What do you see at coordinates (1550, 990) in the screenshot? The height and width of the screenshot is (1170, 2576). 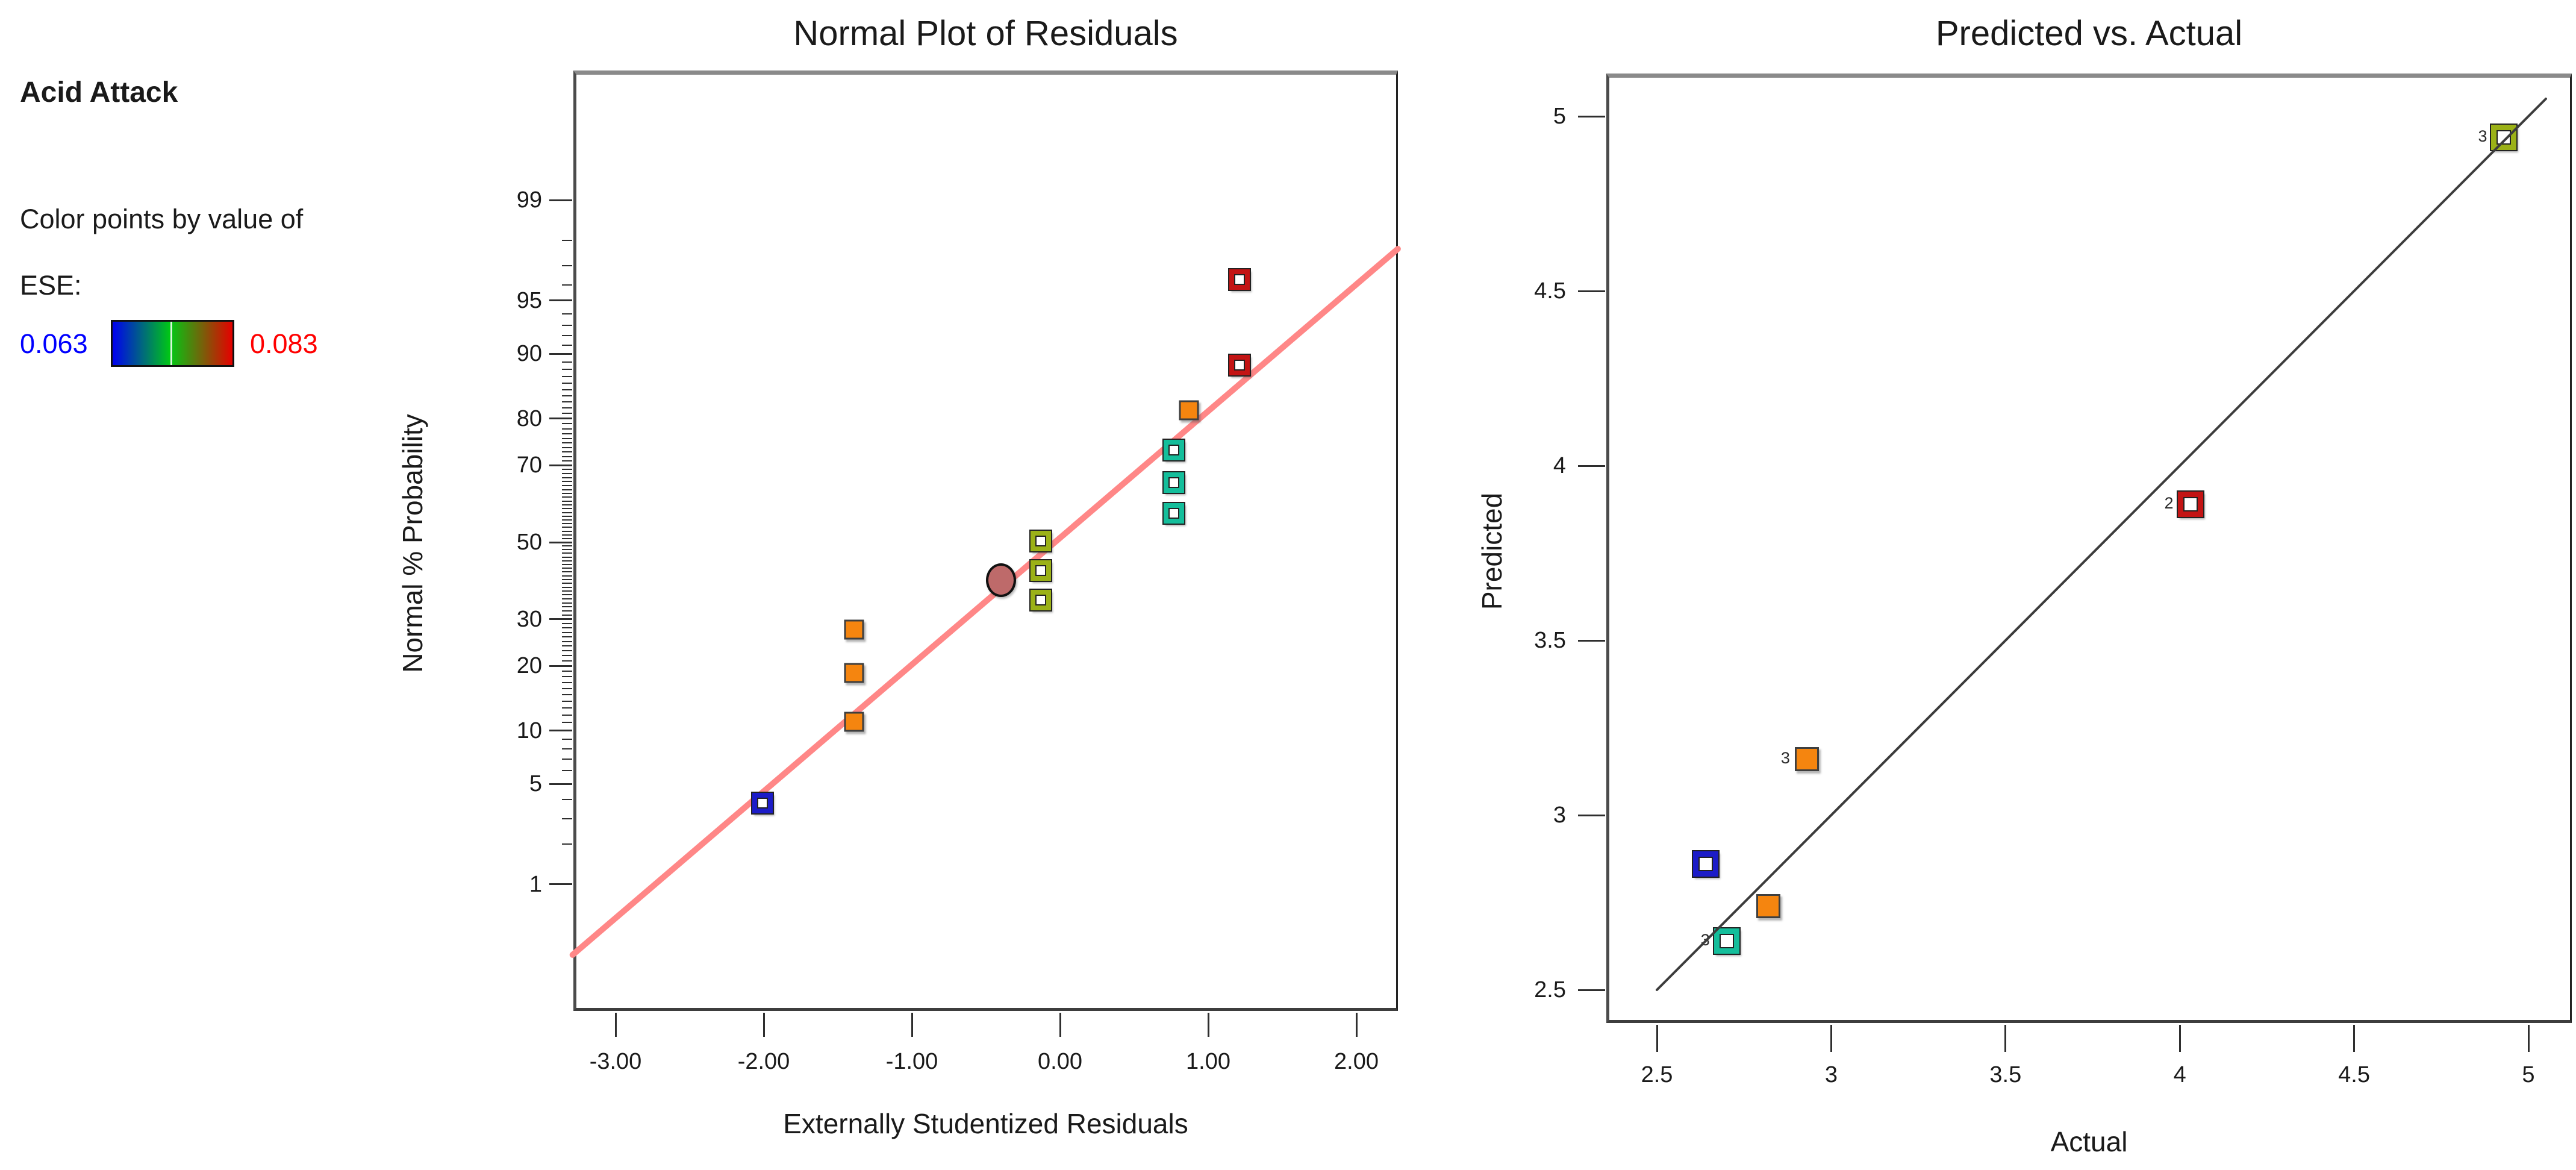 I see `y-axis-tick-label: 2.5` at bounding box center [1550, 990].